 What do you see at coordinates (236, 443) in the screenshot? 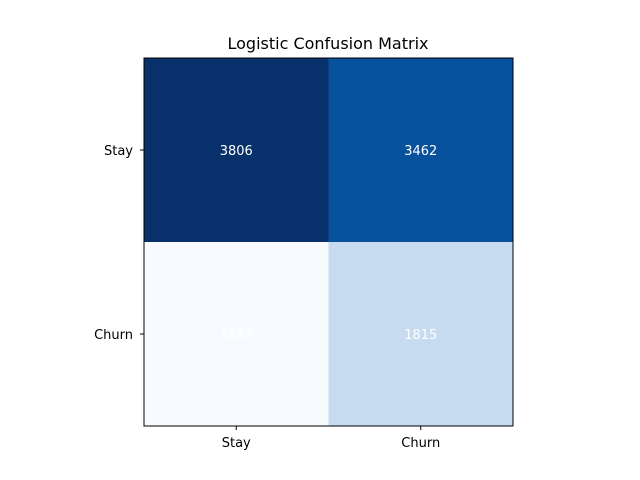
I see `x-tick-label-0: Stay` at bounding box center [236, 443].